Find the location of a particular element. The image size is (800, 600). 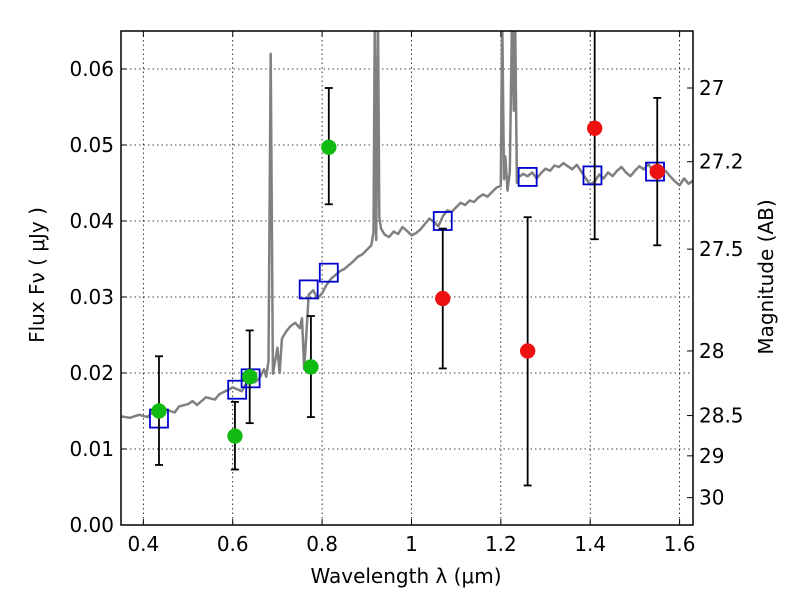

x-tick-label: 0.4 is located at coordinates (143, 544).